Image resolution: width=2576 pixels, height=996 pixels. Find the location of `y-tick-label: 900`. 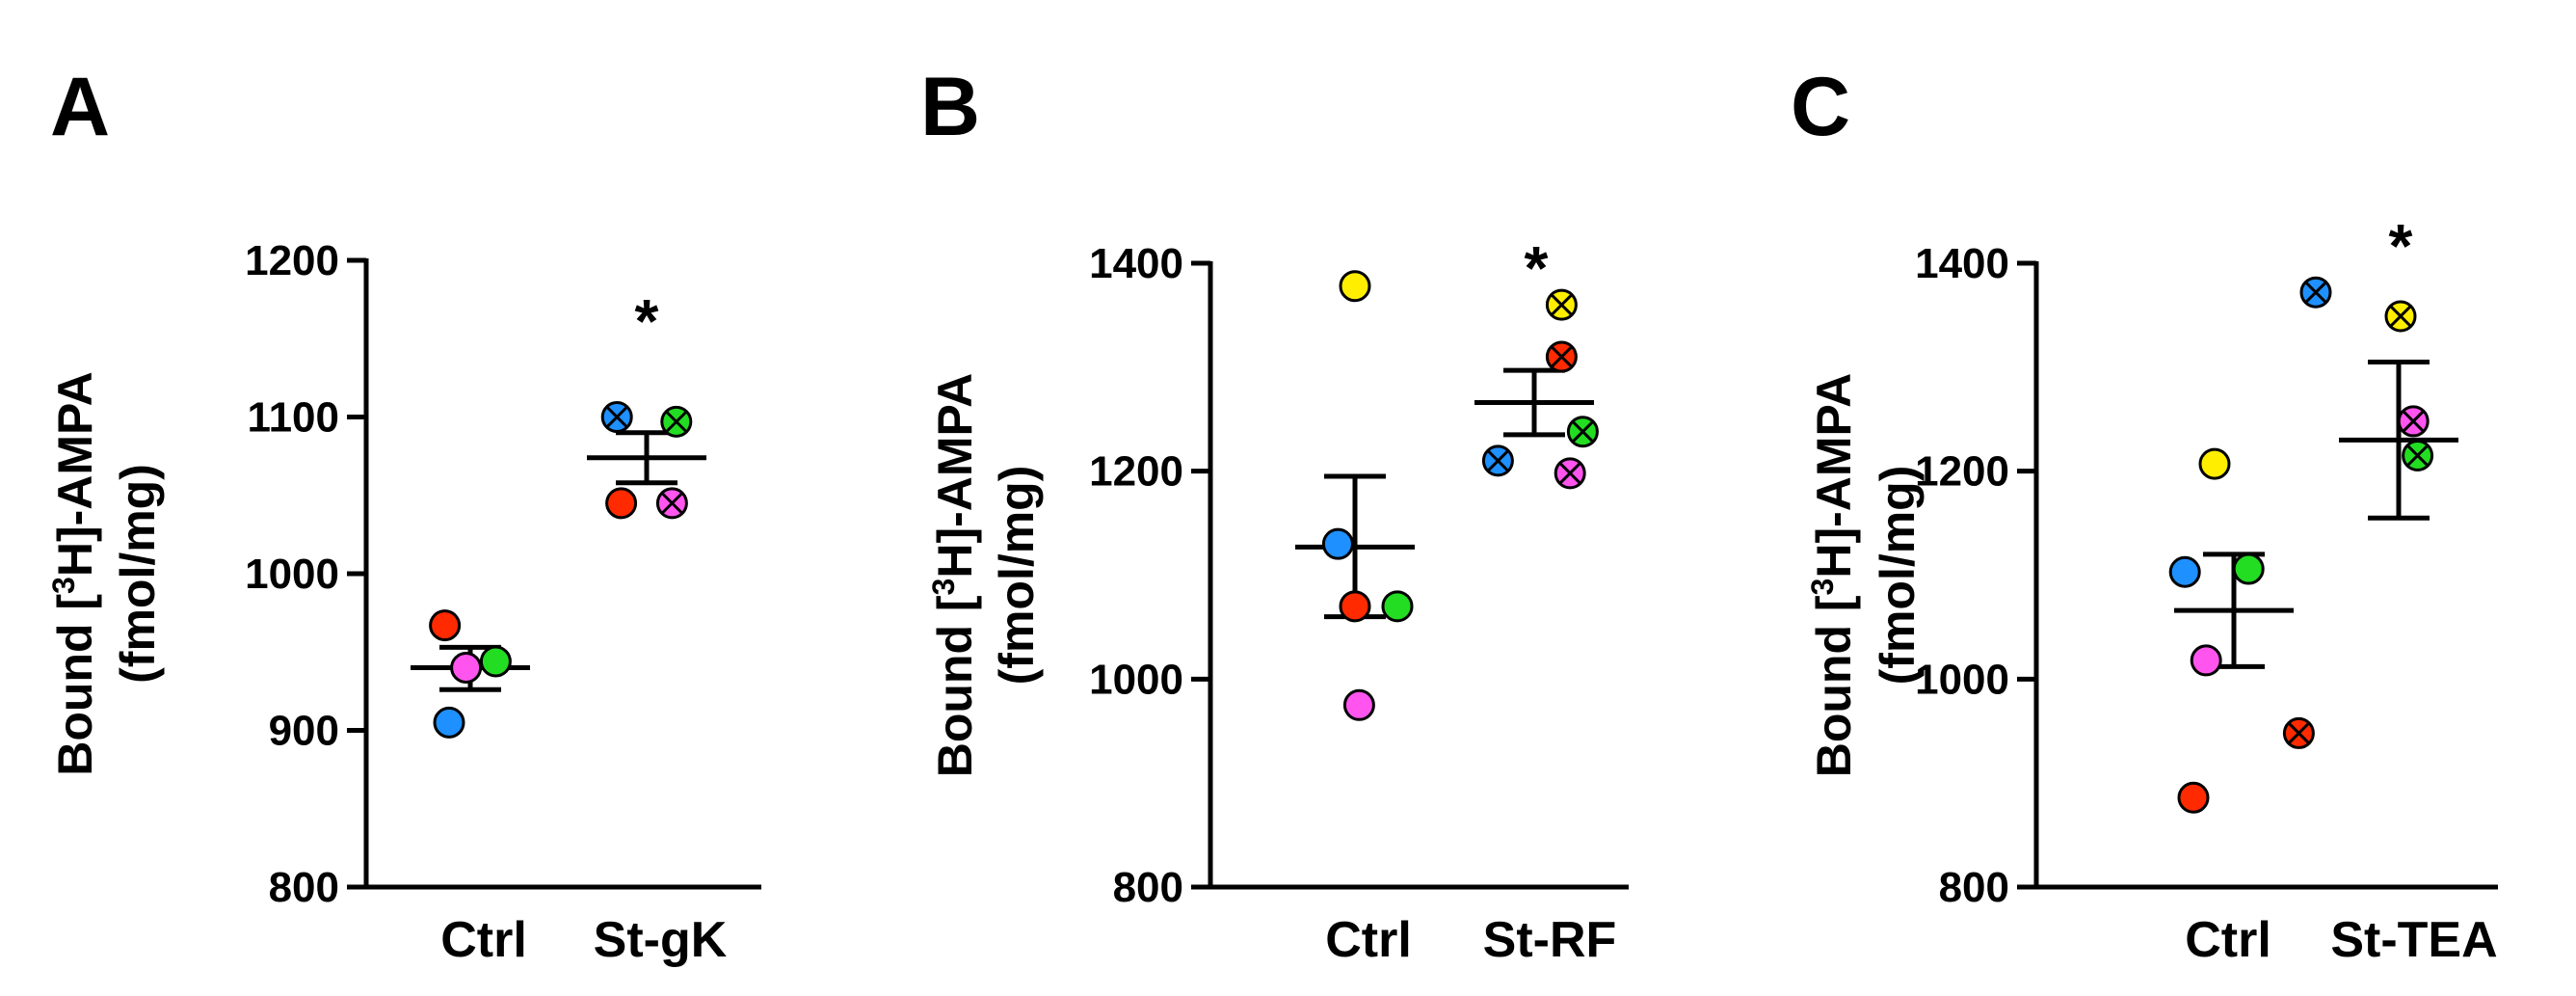

y-tick-label: 900 is located at coordinates (304, 731).